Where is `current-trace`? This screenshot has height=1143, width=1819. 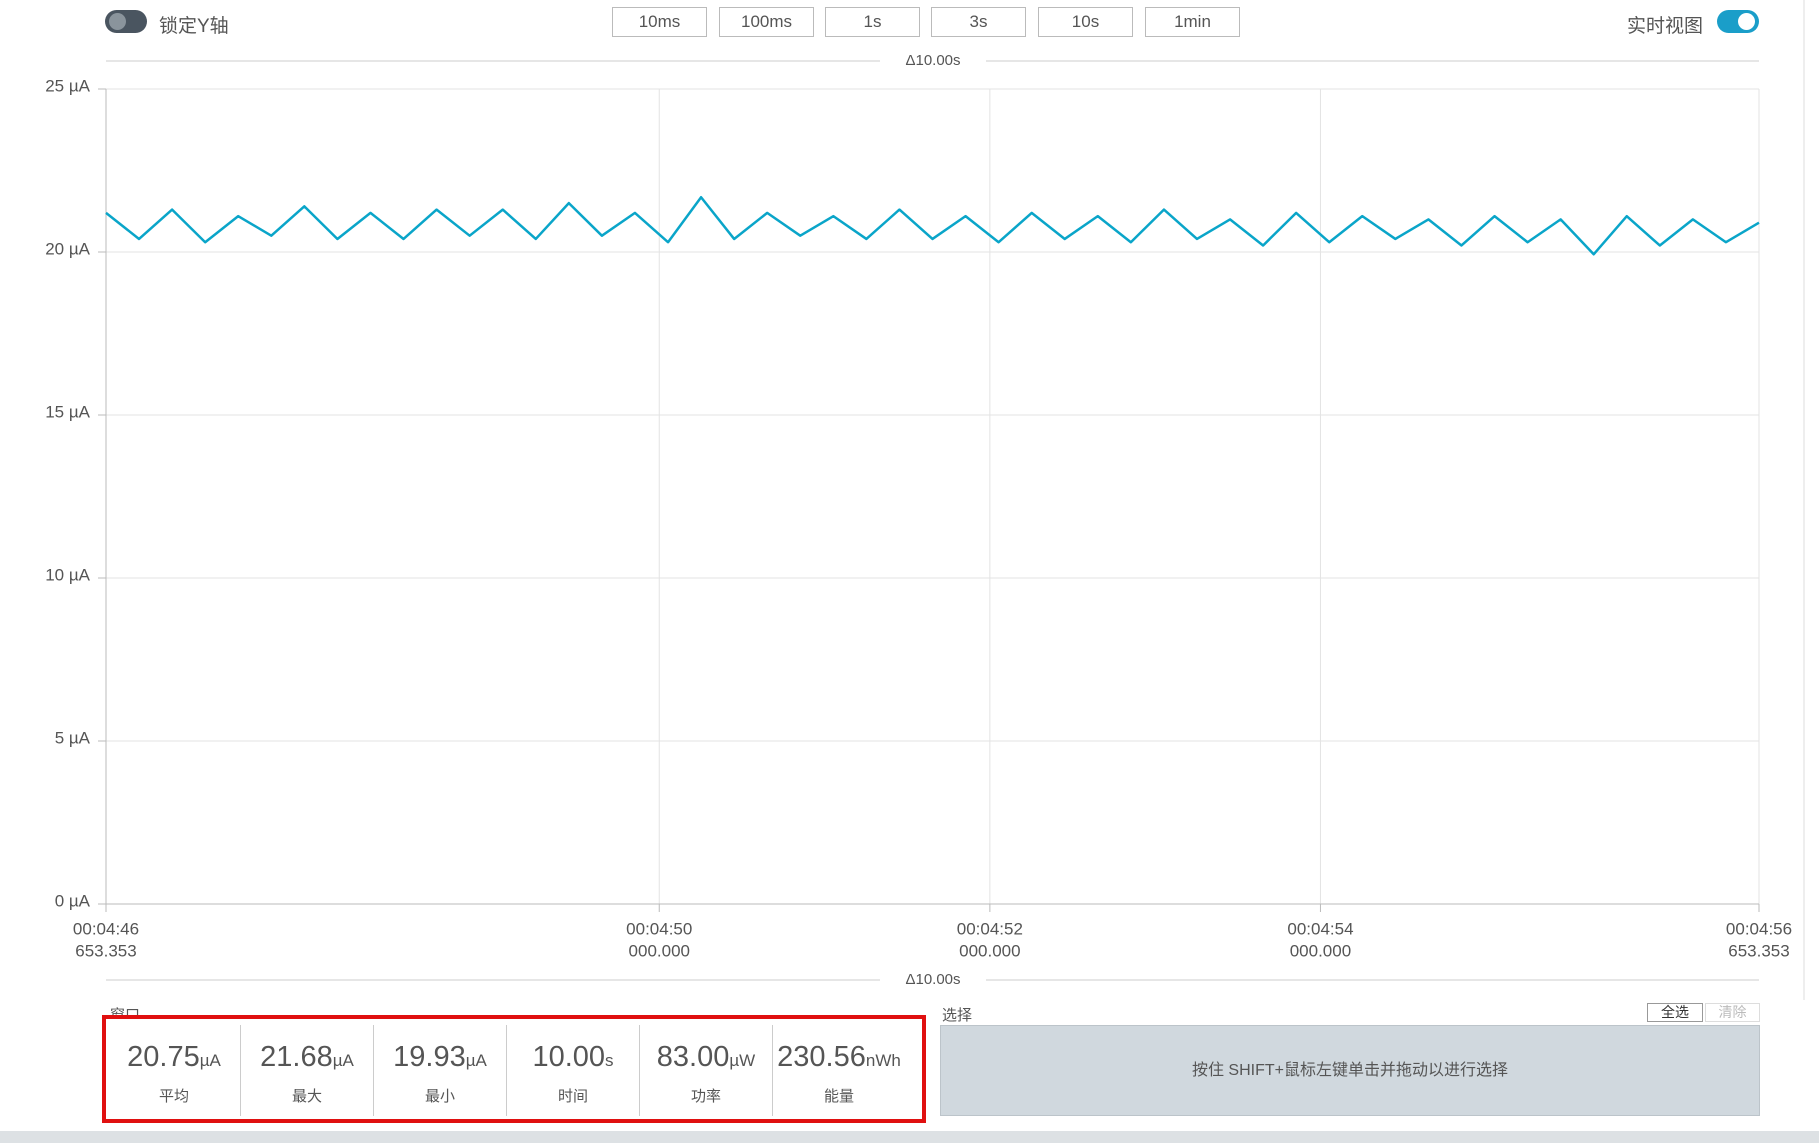 current-trace is located at coordinates (932, 225).